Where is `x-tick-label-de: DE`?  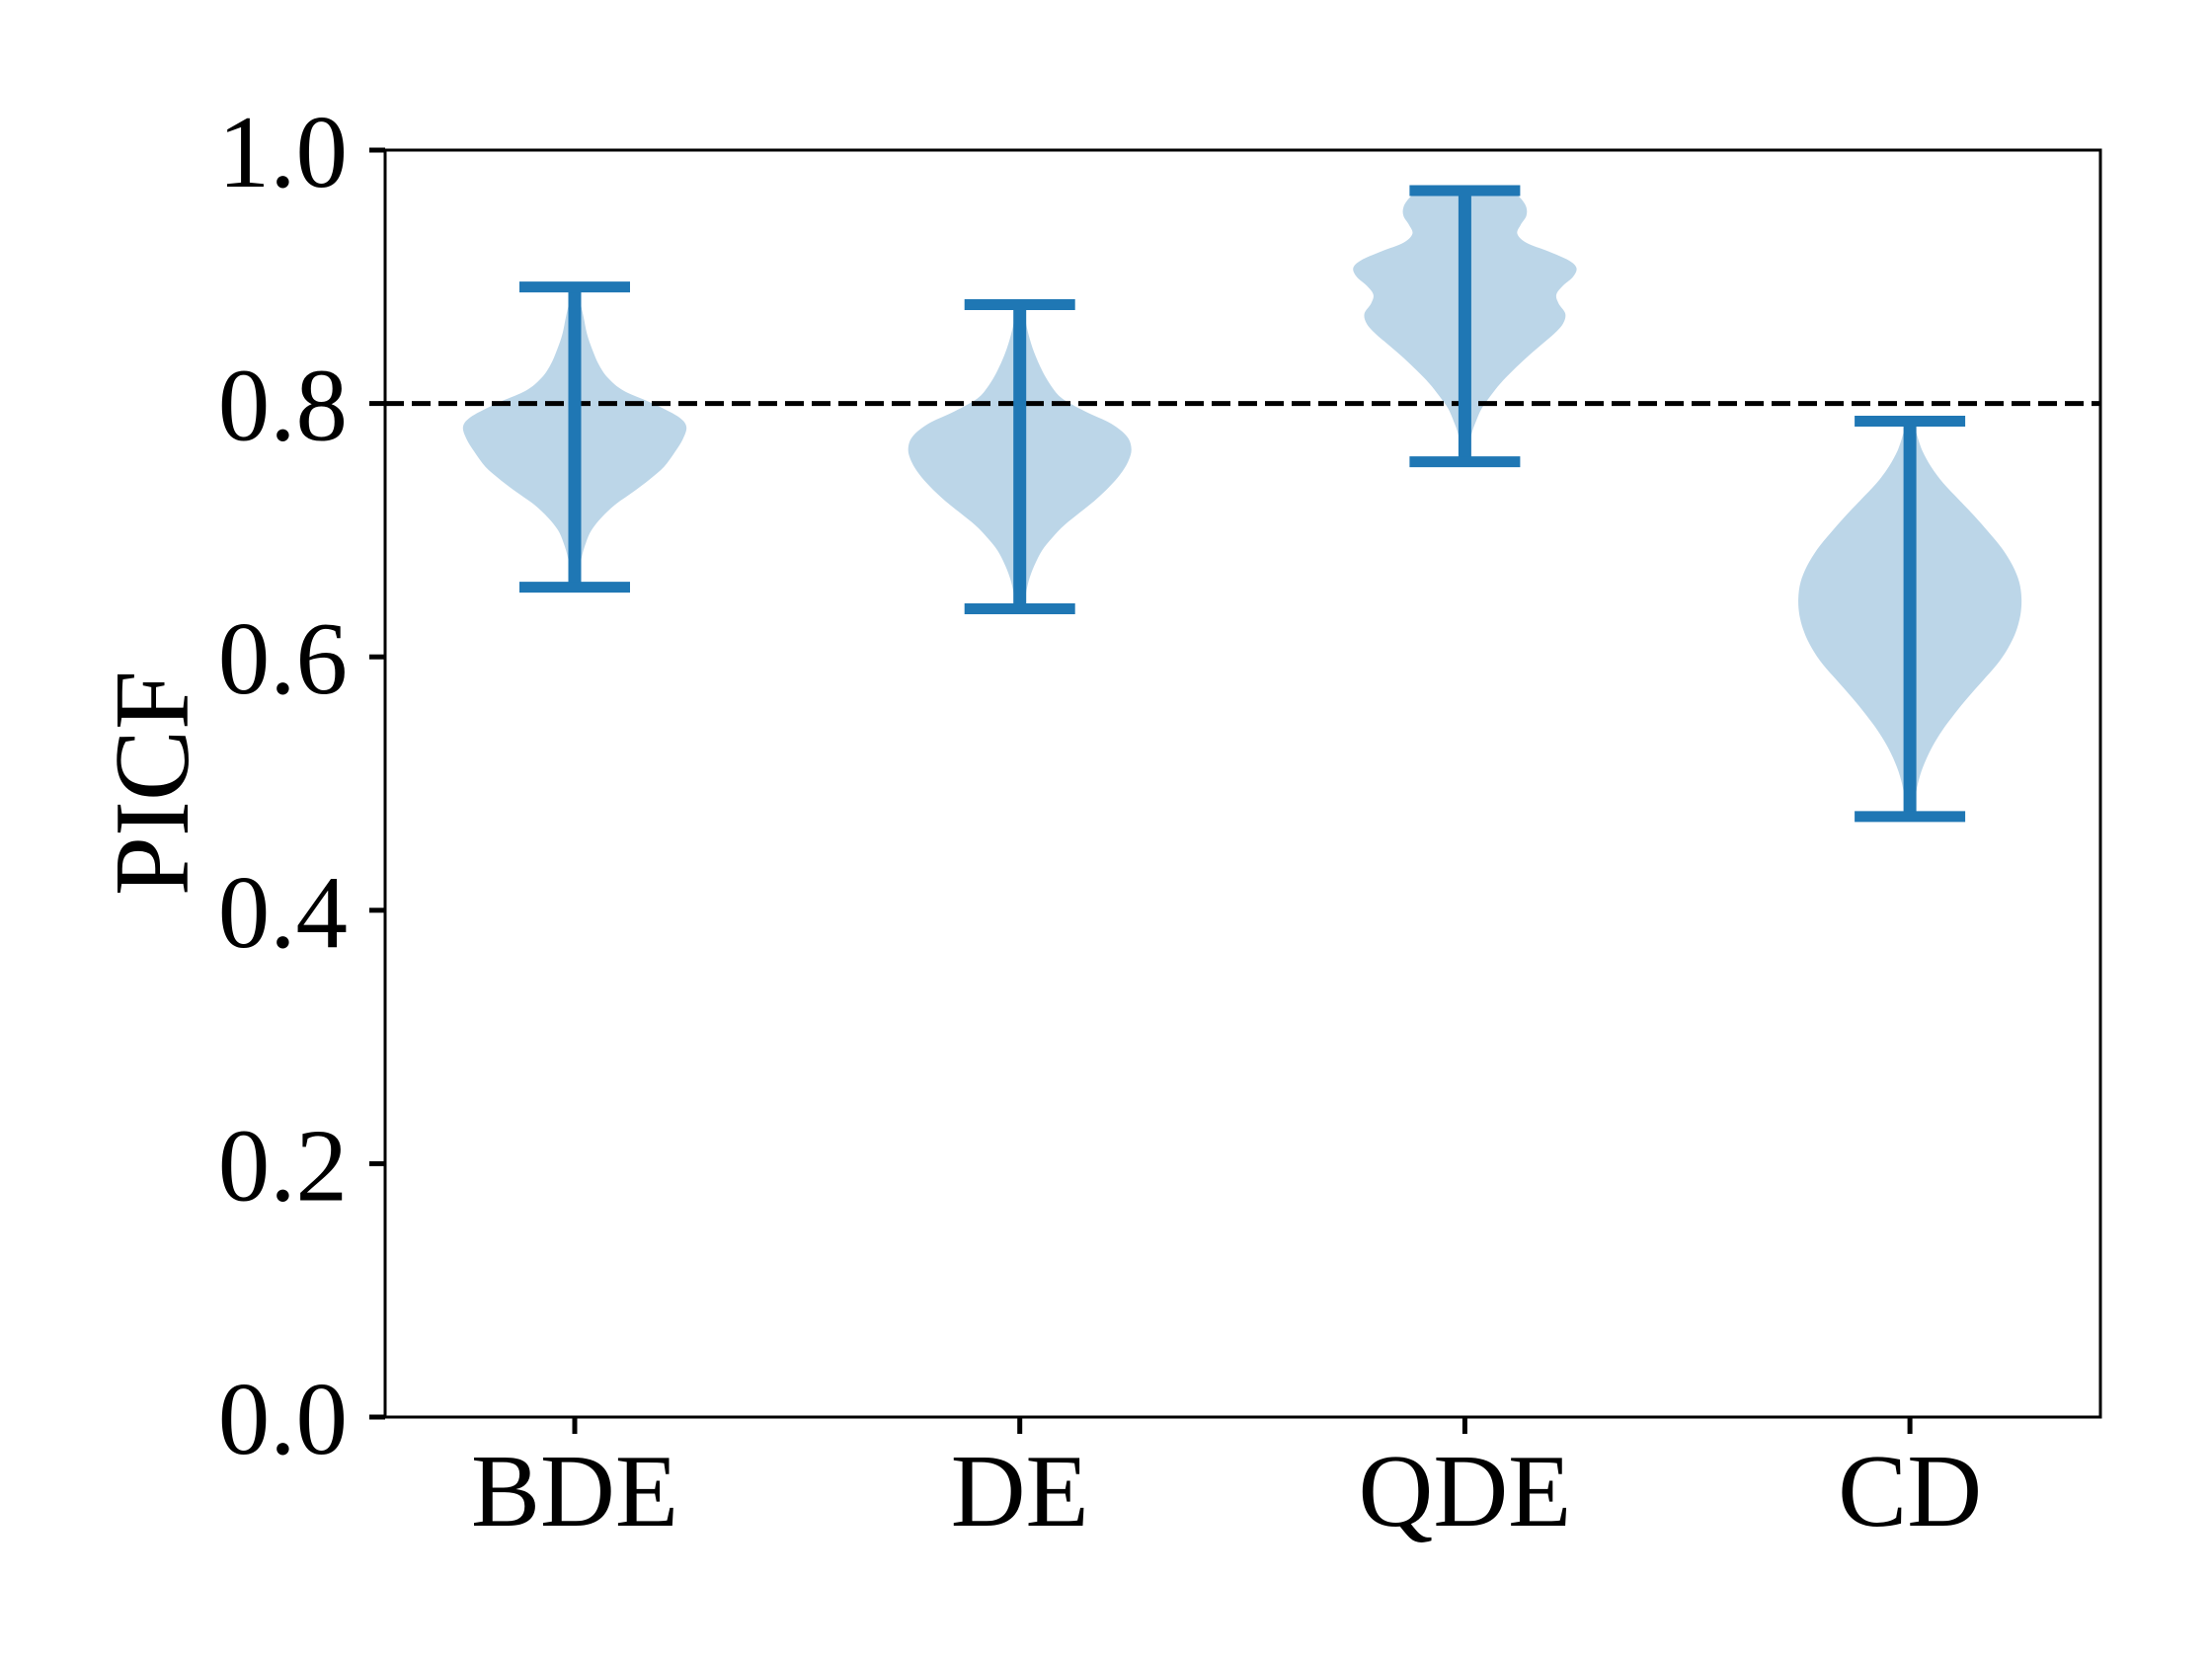 x-tick-label-de: DE is located at coordinates (1020, 1490).